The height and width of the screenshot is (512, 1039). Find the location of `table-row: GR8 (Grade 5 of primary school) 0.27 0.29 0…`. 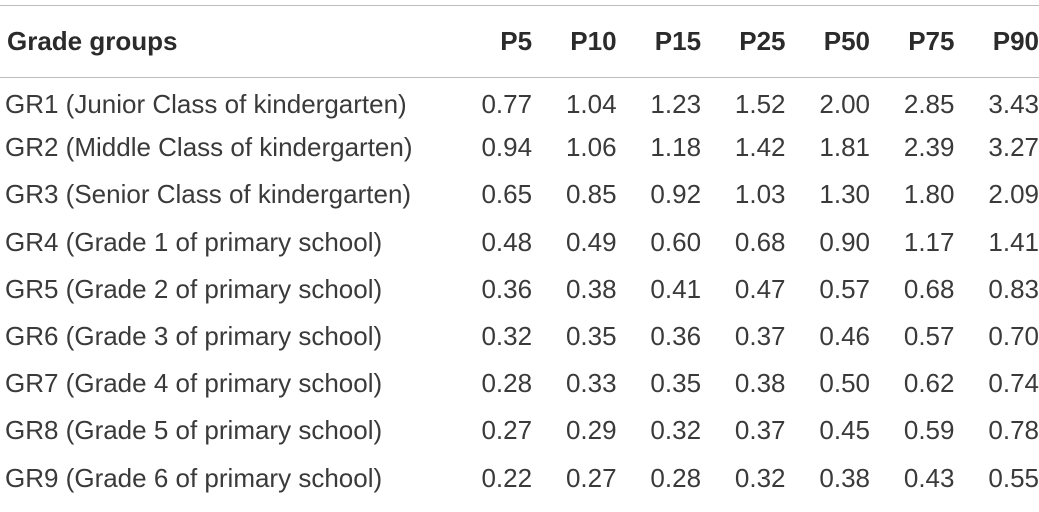

table-row: GR8 (Grade 5 of primary school) 0.27 0.29 0… is located at coordinates (519, 430).